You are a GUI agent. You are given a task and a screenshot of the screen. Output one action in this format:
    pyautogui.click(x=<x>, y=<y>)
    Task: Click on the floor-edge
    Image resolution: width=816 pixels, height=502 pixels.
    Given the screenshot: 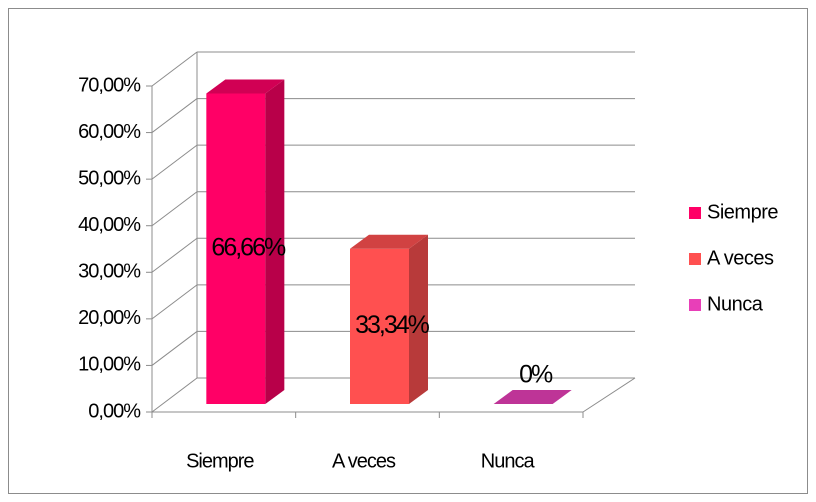 What is the action you would take?
    pyautogui.click(x=609, y=395)
    